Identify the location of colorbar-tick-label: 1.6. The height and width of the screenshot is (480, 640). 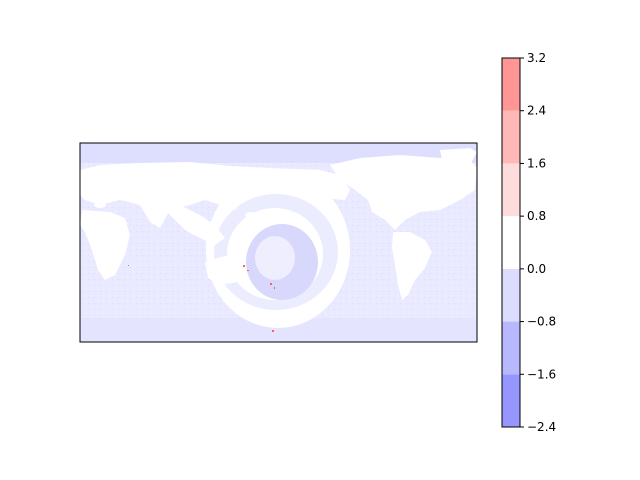
(536, 163).